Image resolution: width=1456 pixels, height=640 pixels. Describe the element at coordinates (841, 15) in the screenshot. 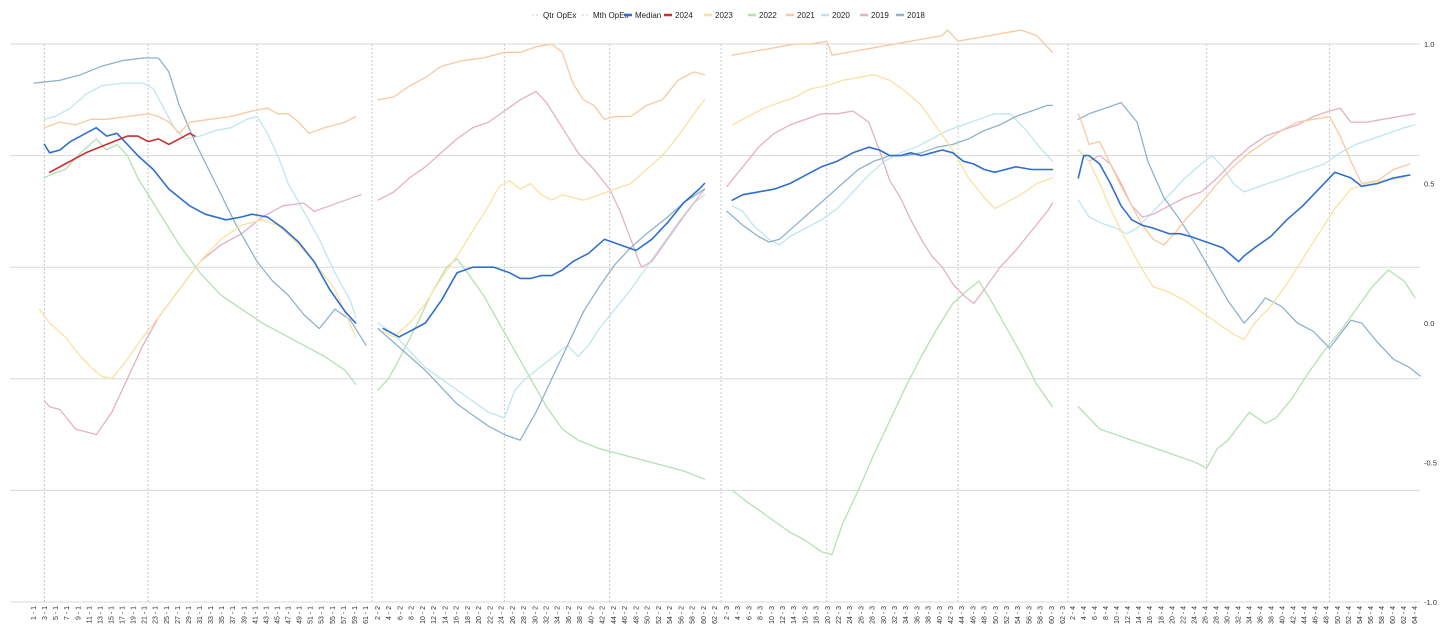

I see `legend-label: 2020` at that location.